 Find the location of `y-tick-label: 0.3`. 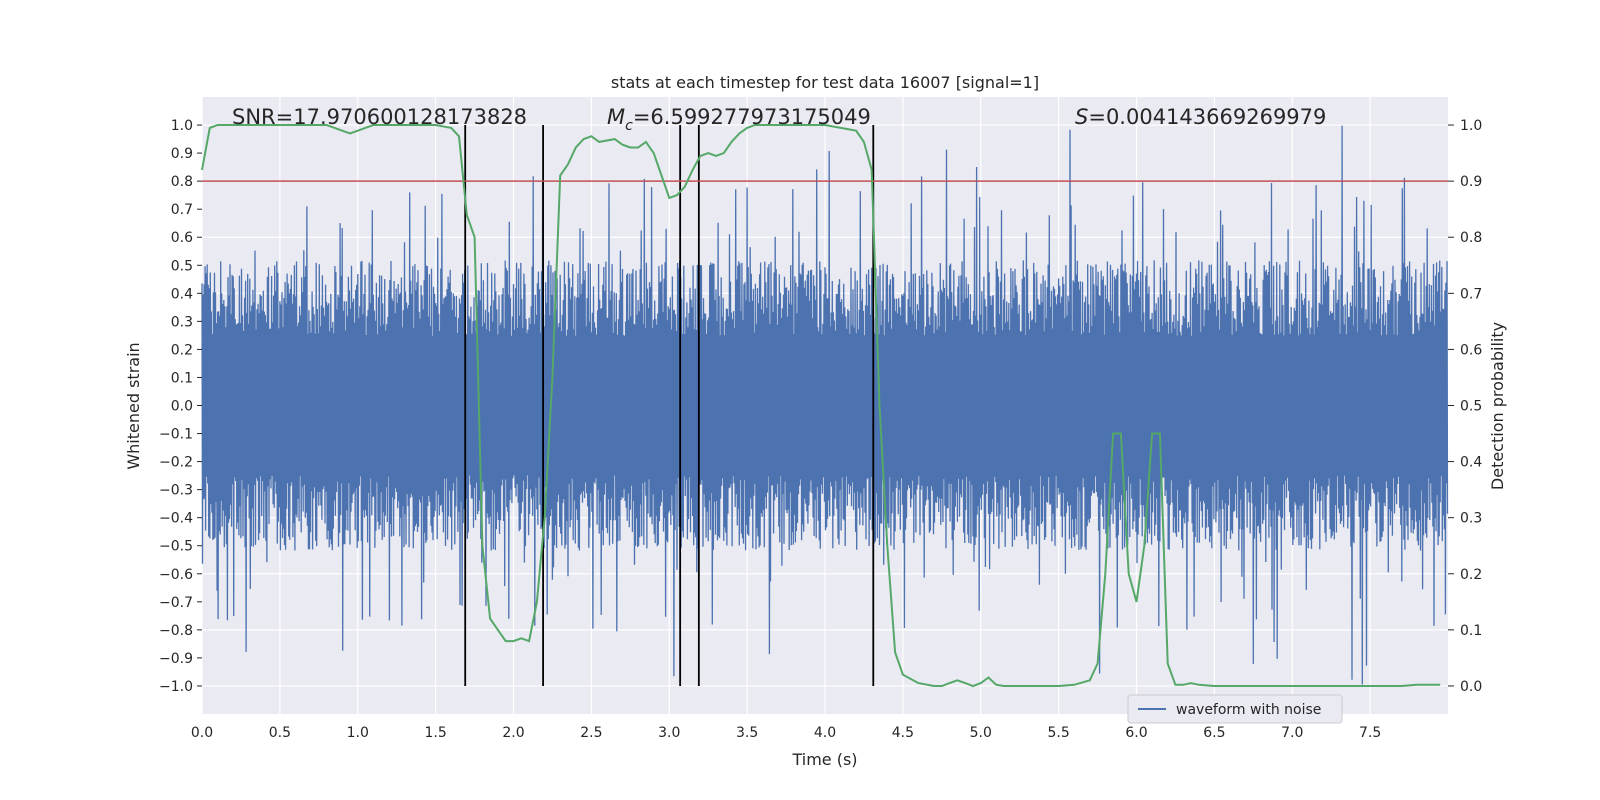

y-tick-label: 0.3 is located at coordinates (182, 322).